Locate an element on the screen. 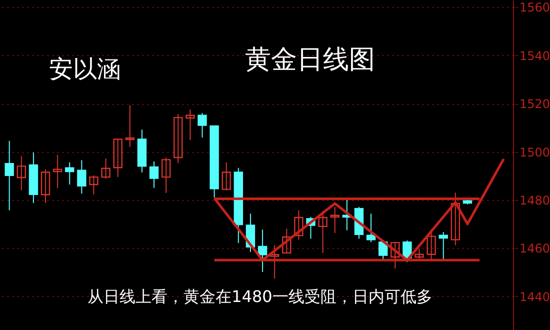 Image resolution: width=550 pixels, height=330 pixels. text: 黄金日线图 is located at coordinates (310, 60).